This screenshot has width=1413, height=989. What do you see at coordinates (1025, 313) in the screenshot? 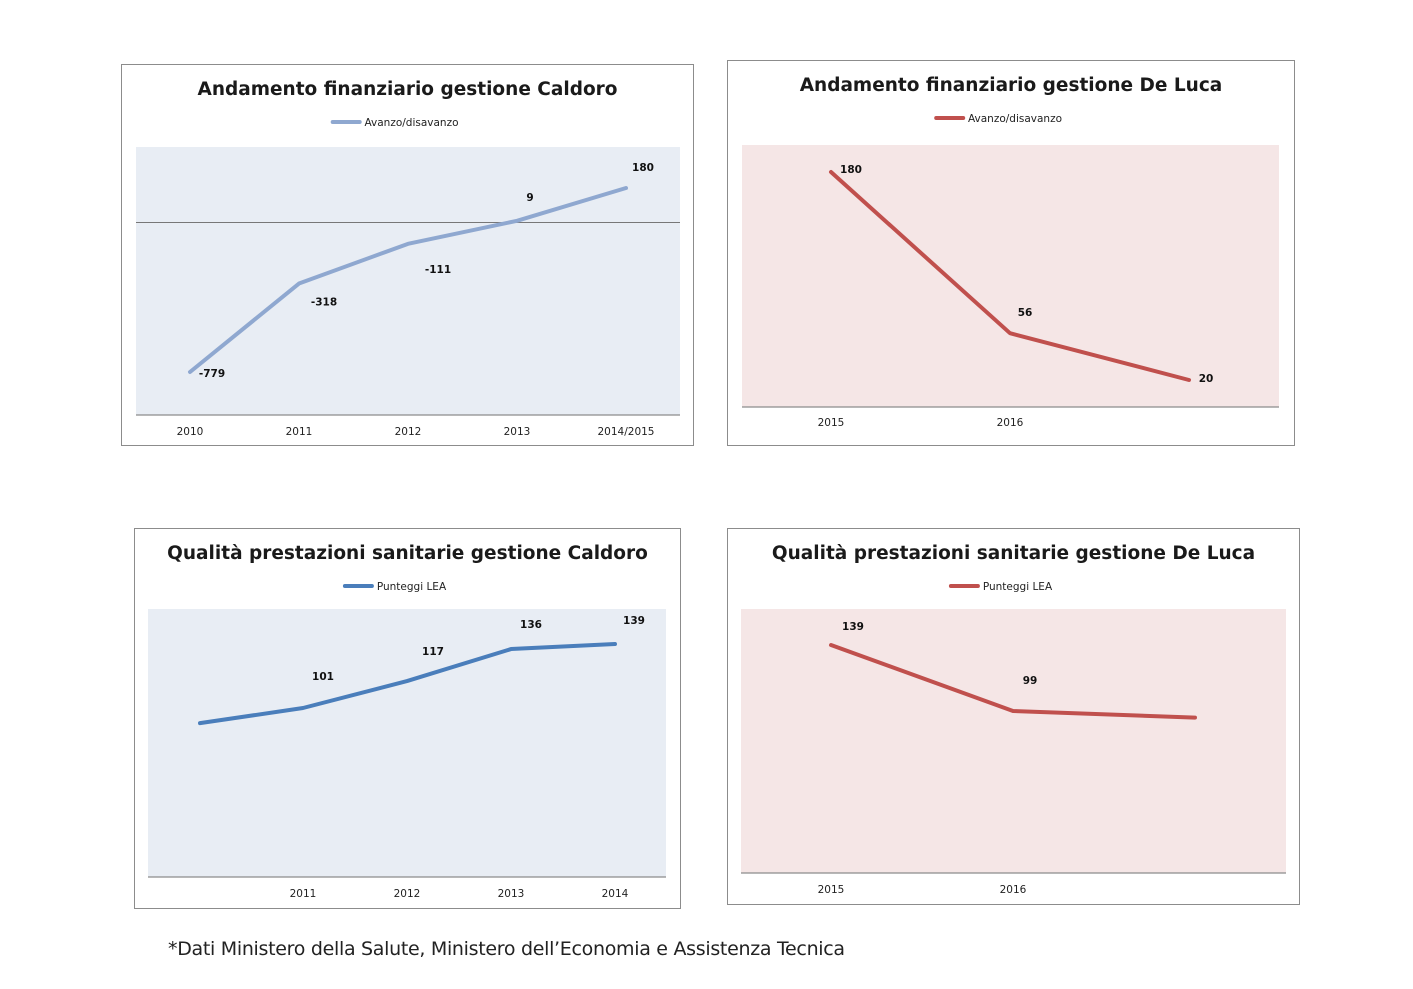
I see `data-label: 56` at bounding box center [1025, 313].